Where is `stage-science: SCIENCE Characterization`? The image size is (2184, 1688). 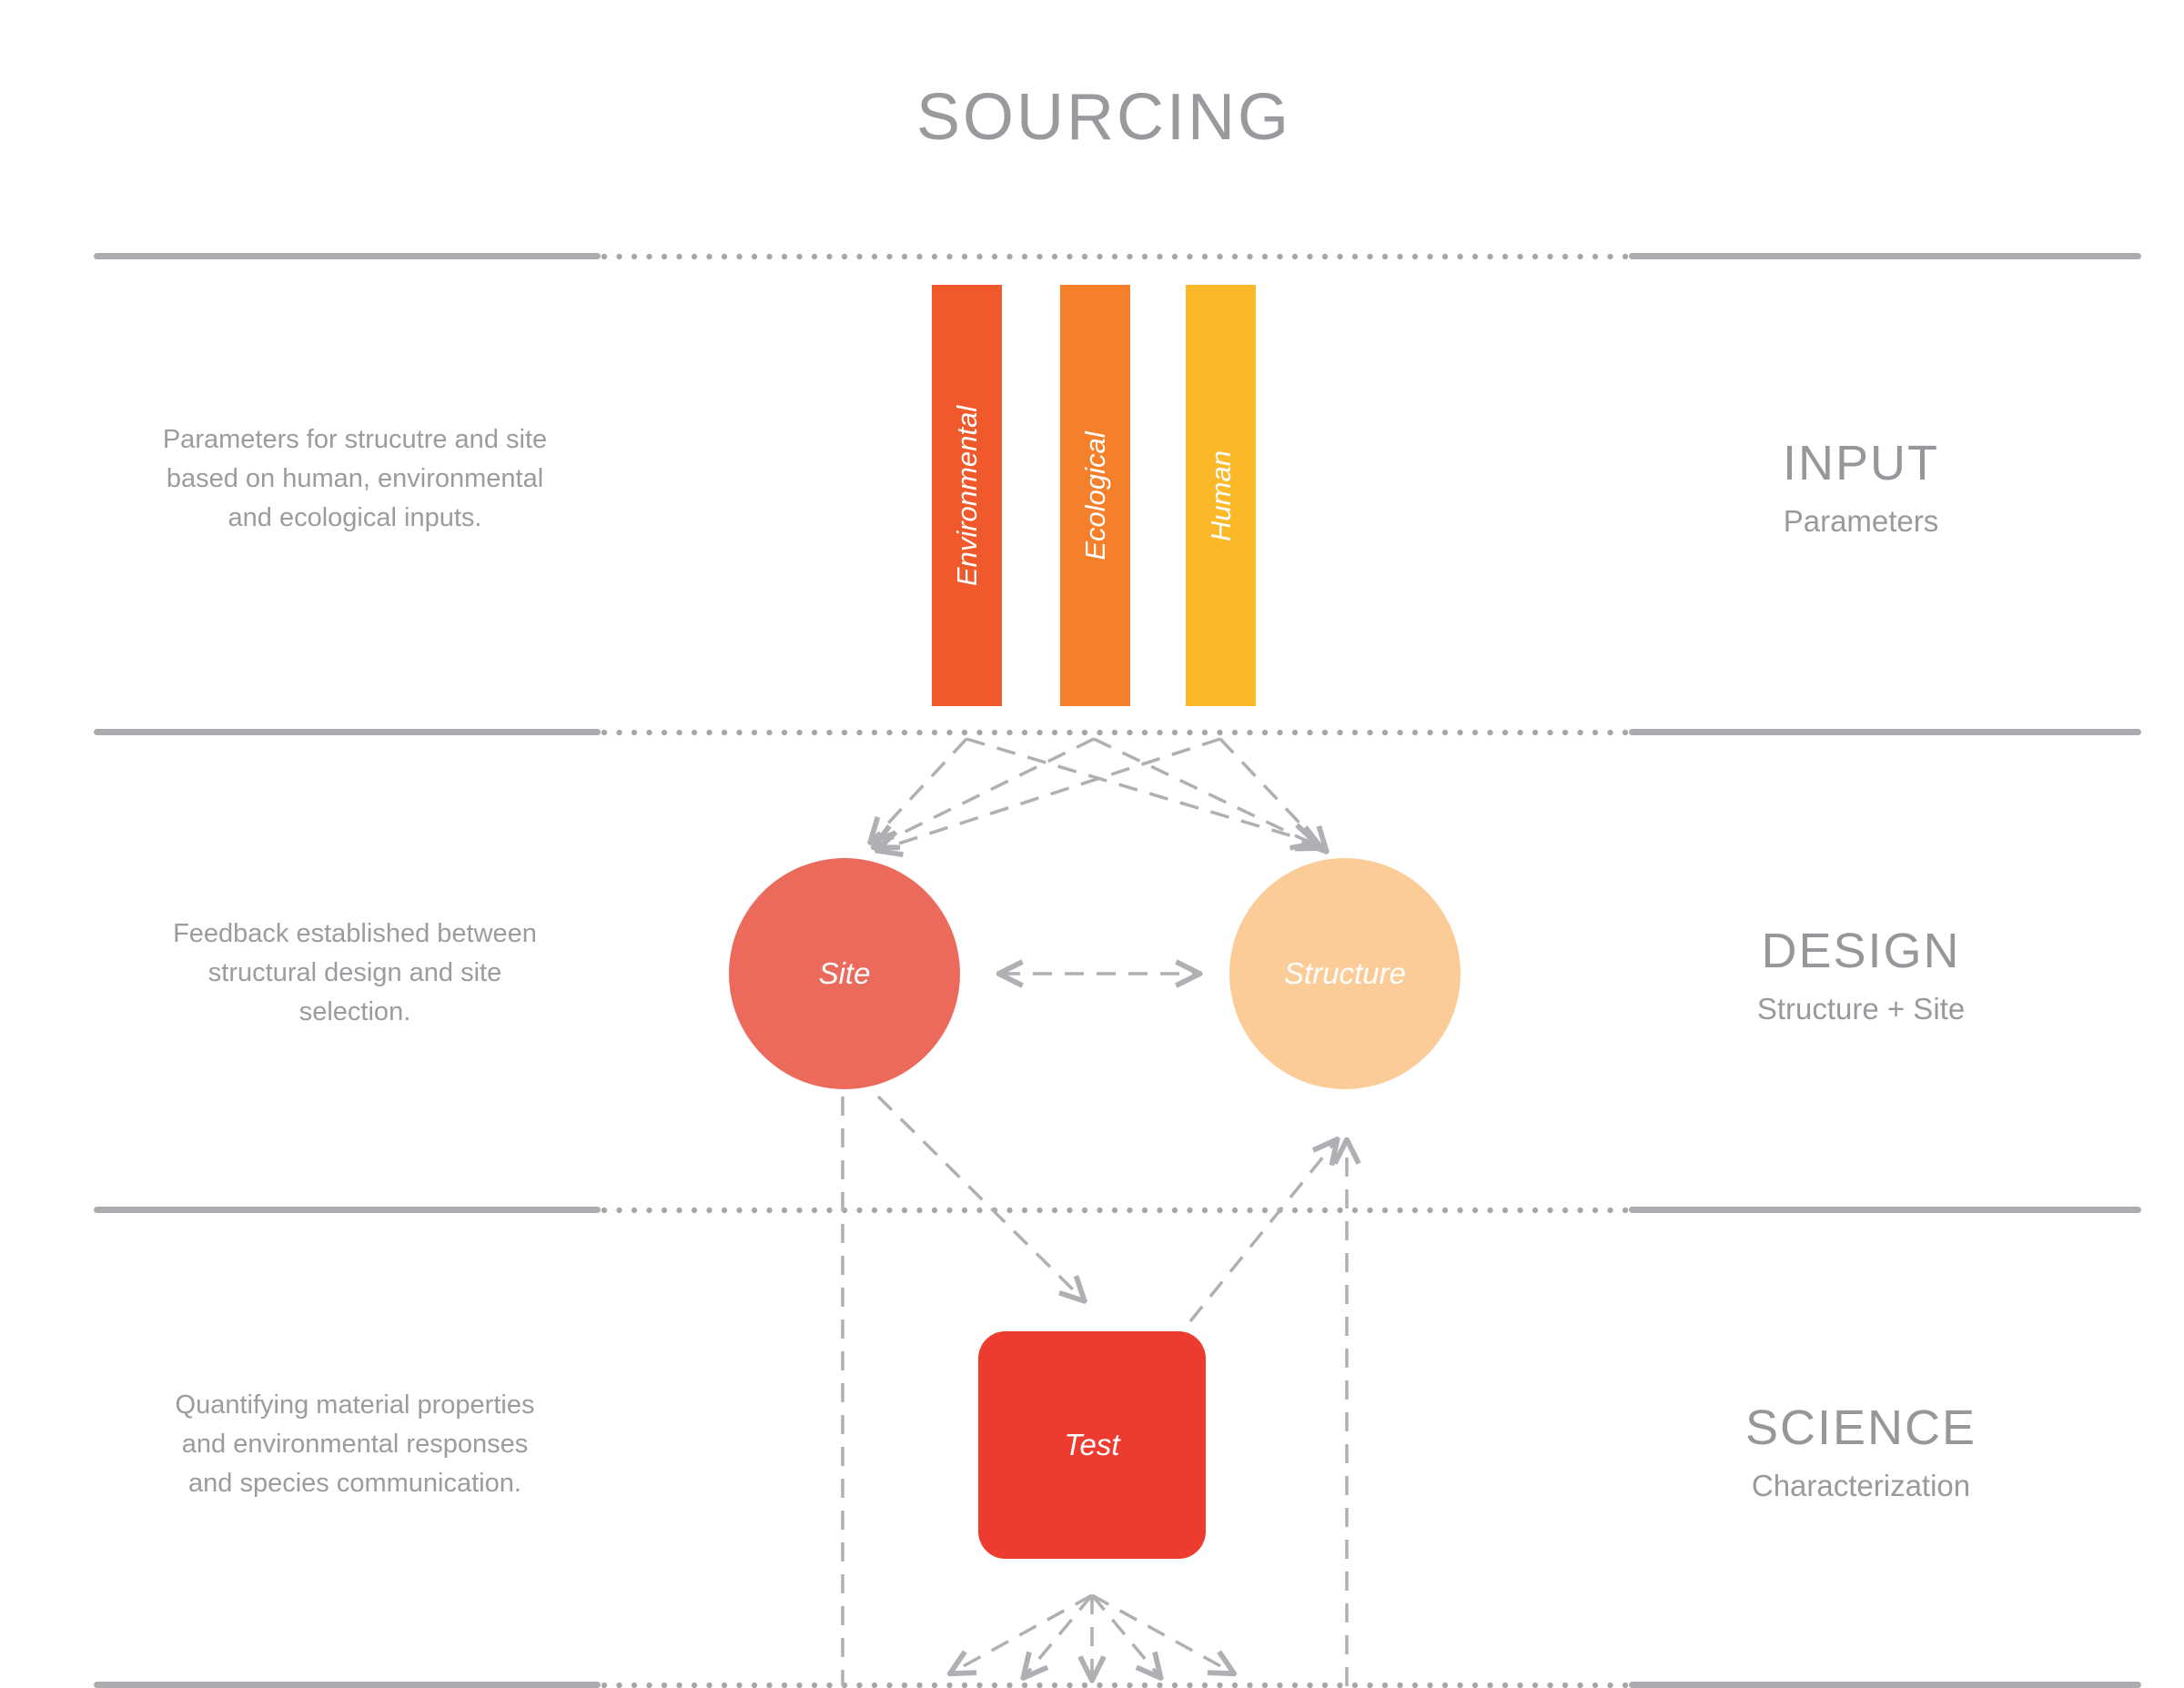 stage-science: SCIENCE Characterization is located at coordinates (1861, 1451).